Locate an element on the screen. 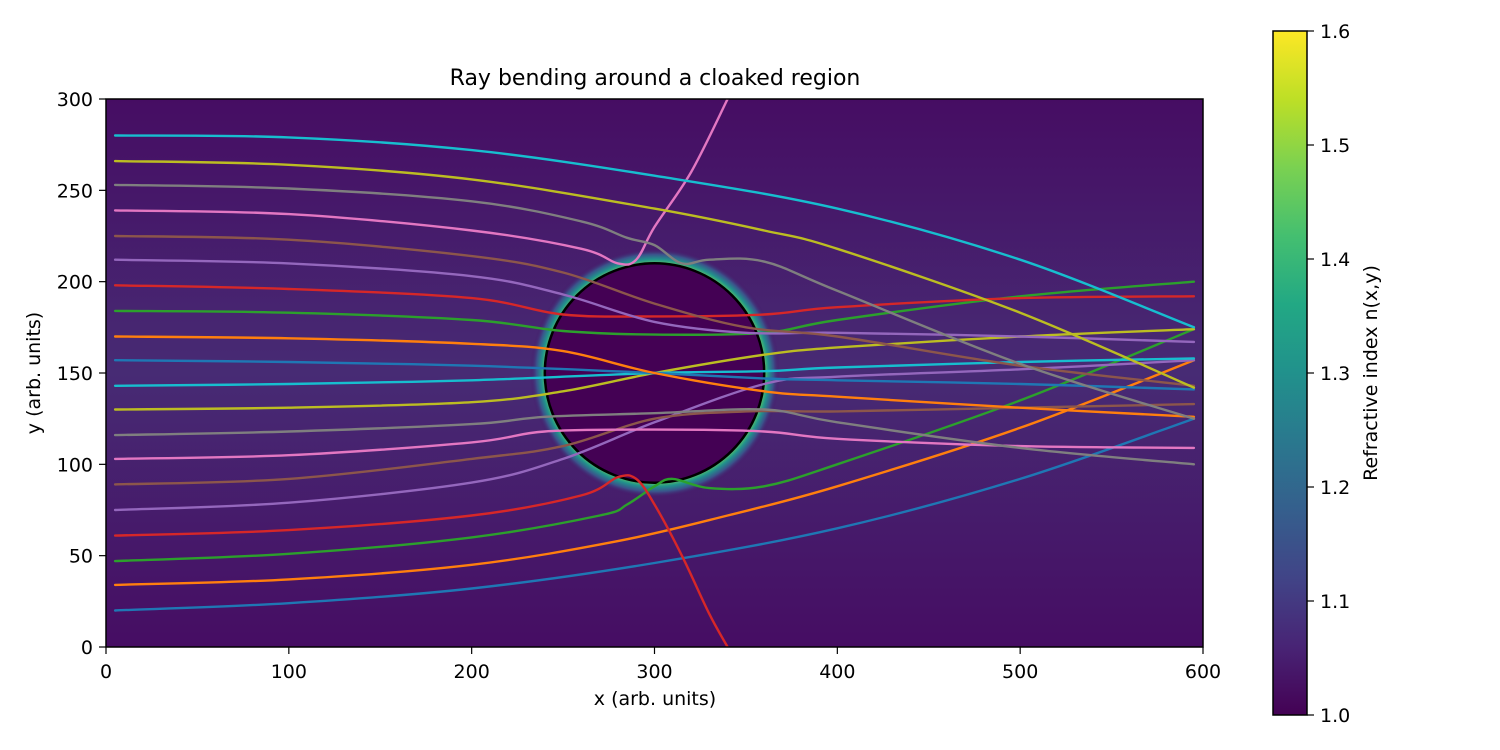 This screenshot has width=1500, height=750. colorbar-tick-label: 1.3 is located at coordinates (1335, 374).